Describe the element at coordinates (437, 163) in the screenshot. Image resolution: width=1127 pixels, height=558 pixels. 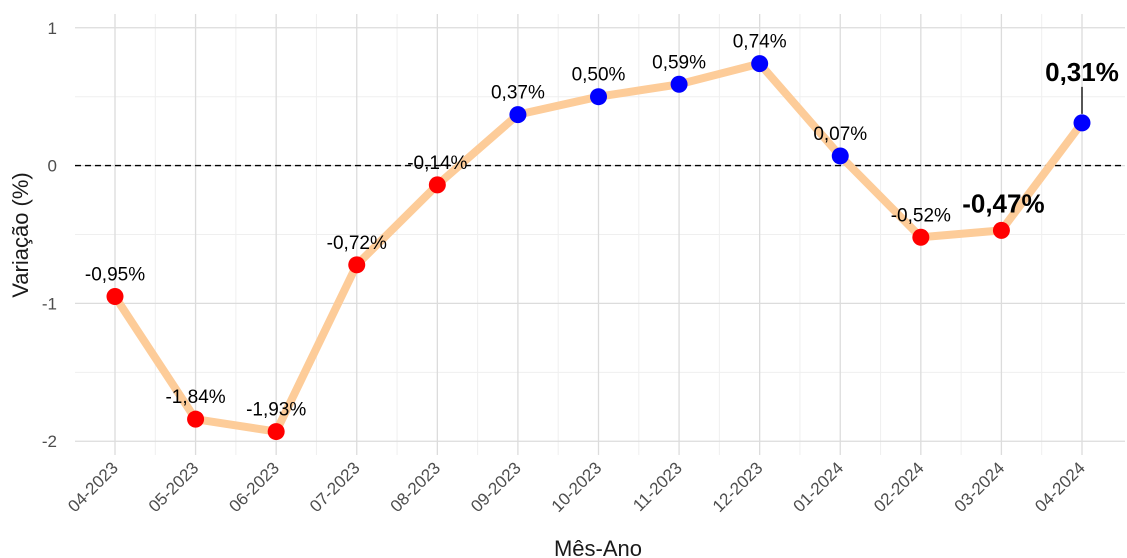
I see `data-label: -0,14%` at that location.